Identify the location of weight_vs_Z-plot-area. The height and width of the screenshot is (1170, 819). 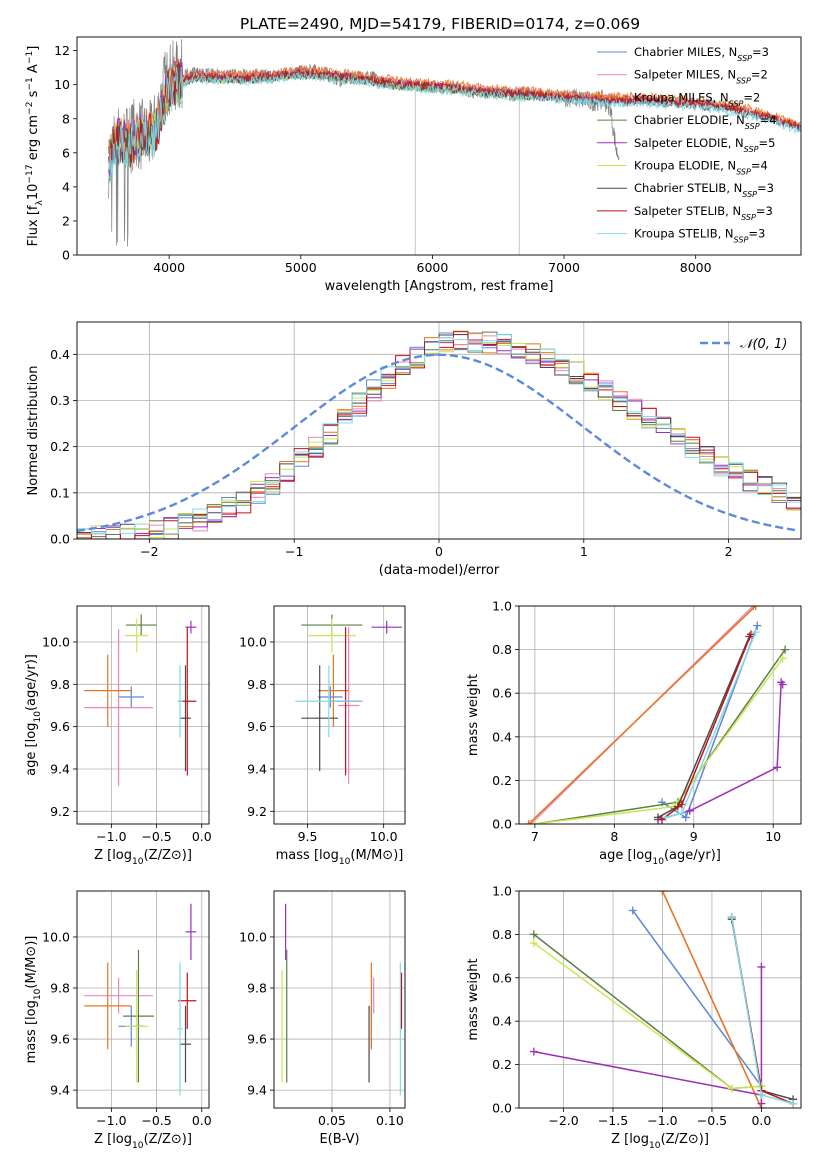
(663, 999).